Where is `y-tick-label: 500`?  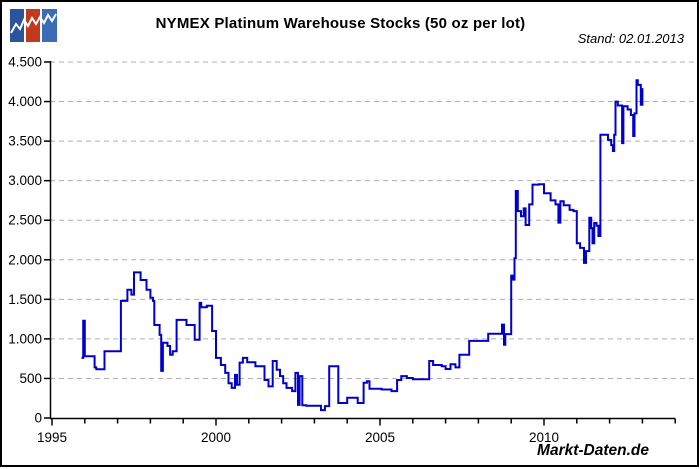 y-tick-label: 500 is located at coordinates (30, 378).